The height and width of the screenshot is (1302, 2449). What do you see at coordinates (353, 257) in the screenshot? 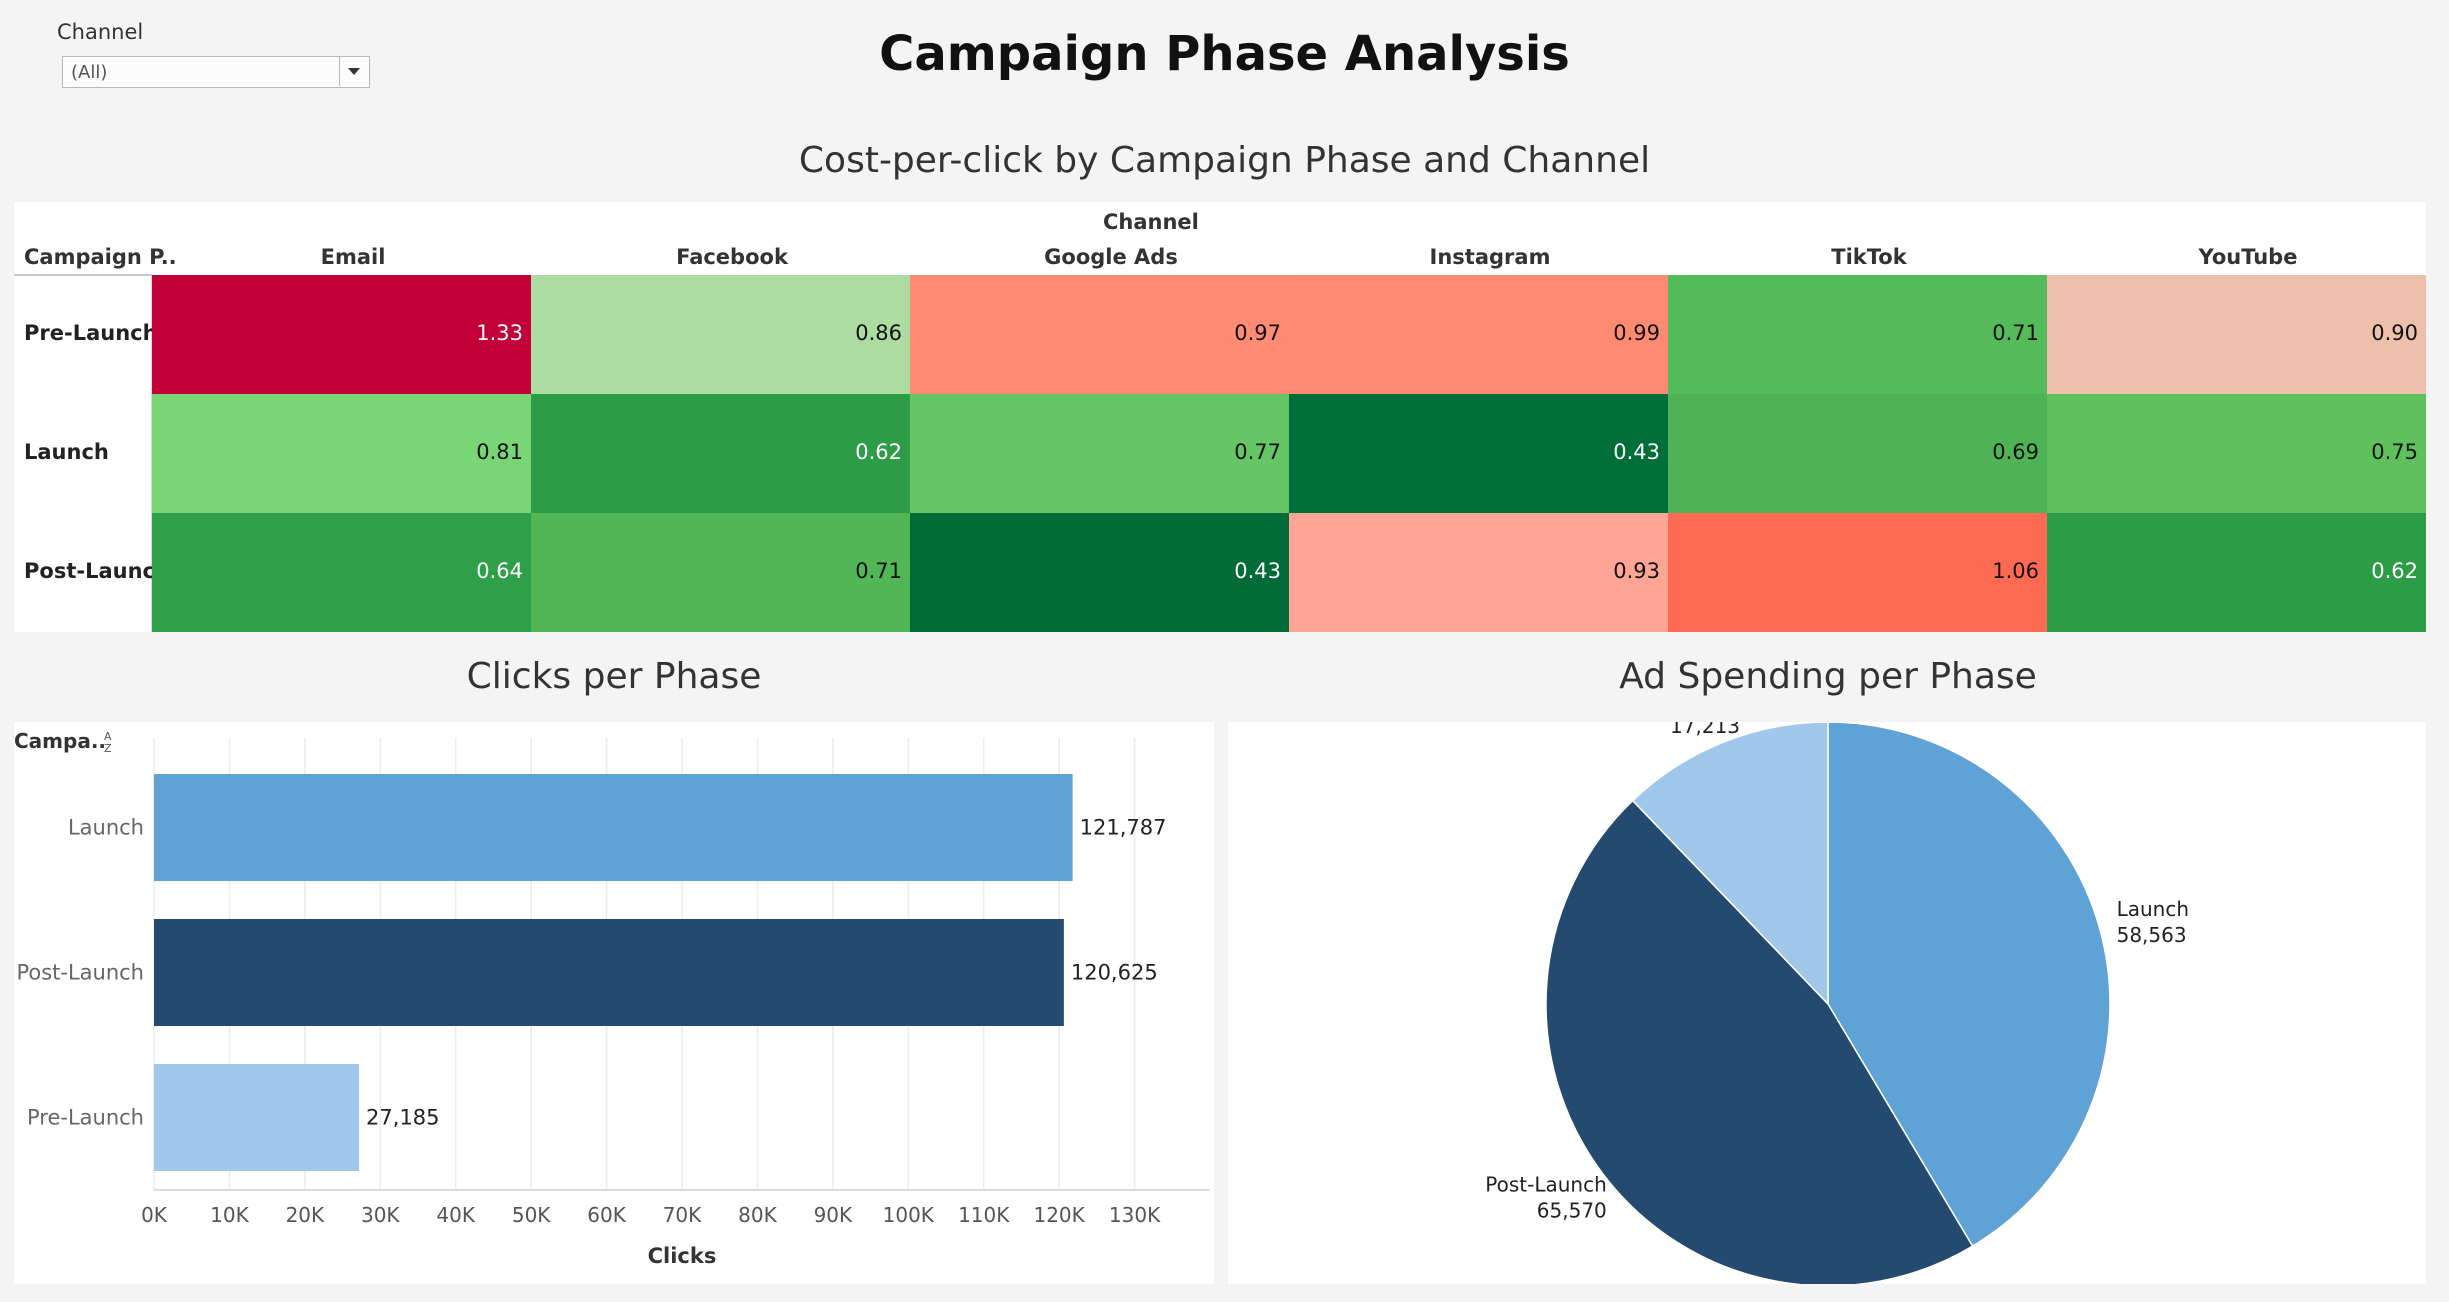
I see `column-header-email: Email` at bounding box center [353, 257].